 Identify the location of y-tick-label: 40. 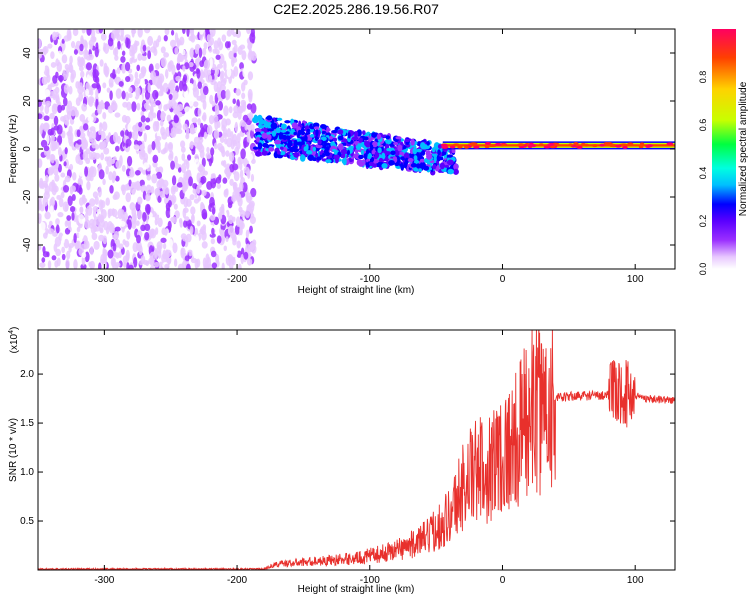
(27, 53).